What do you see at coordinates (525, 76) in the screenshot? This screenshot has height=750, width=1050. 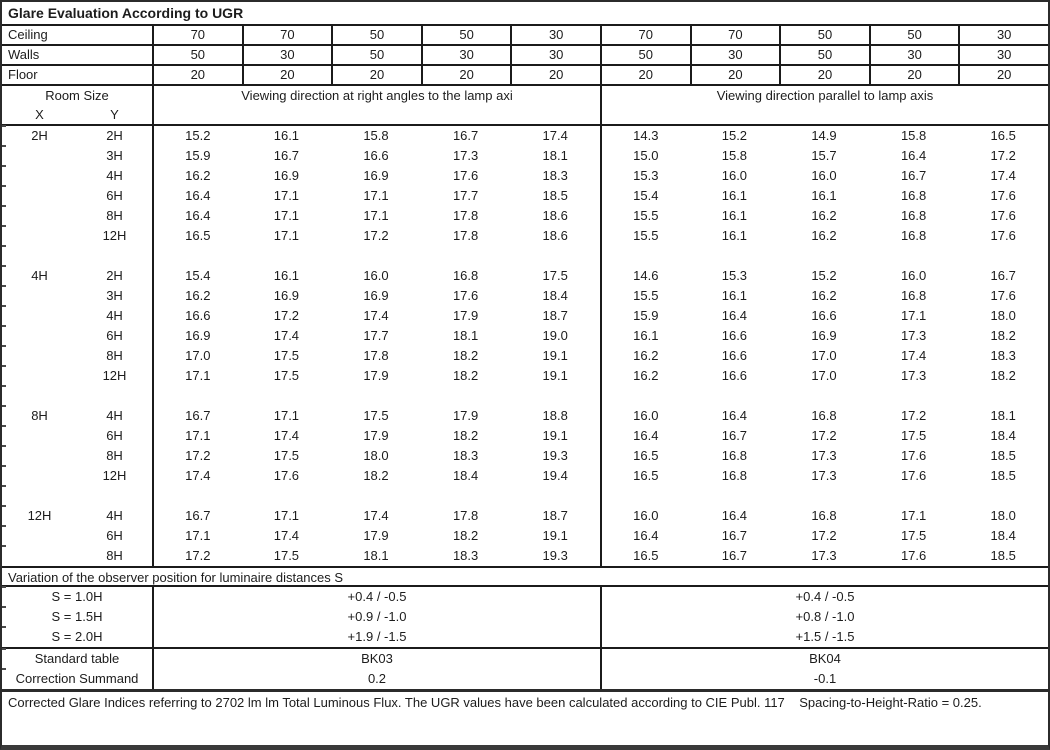 I see `surface-row: Floor 20 20 20 20 20 20 20 20 20 20` at bounding box center [525, 76].